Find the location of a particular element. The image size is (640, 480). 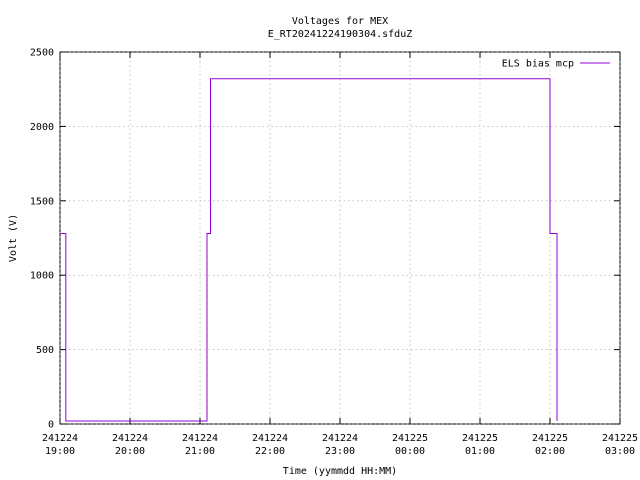

x-tick-label: 241224 22:00 is located at coordinates (270, 445).